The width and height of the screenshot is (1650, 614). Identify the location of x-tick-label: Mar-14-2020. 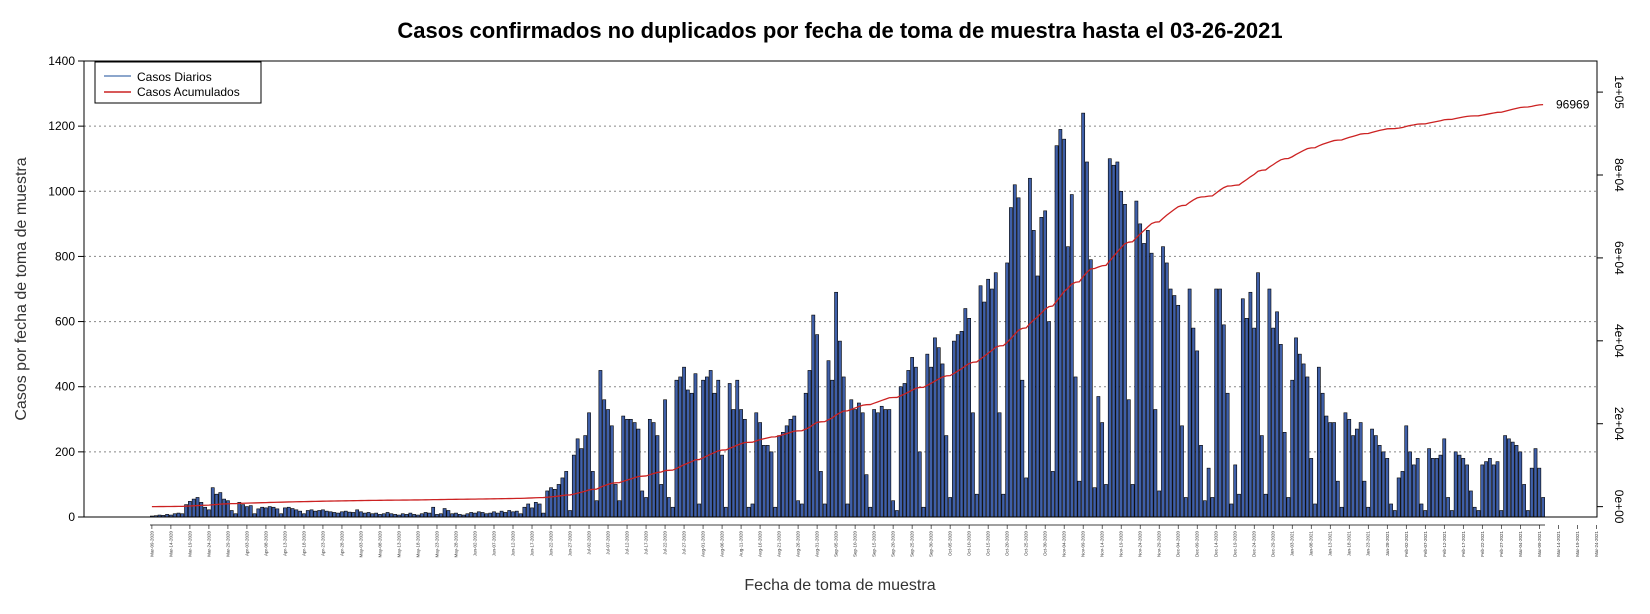
(170, 544).